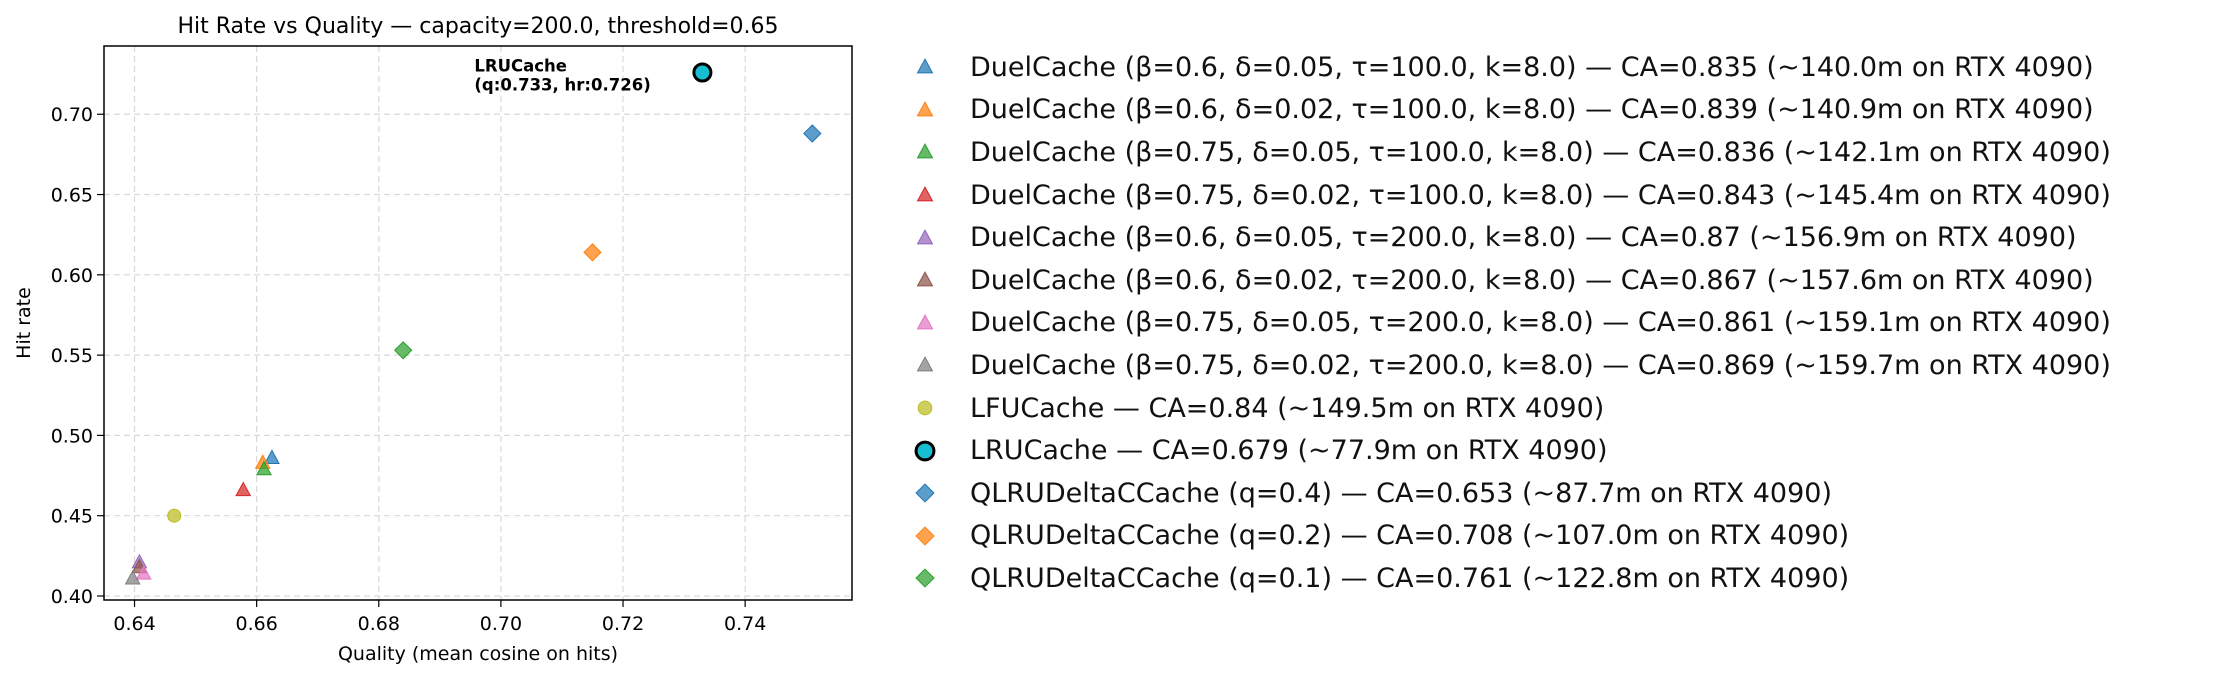 The height and width of the screenshot is (678, 2228). Describe the element at coordinates (1289, 451) in the screenshot. I see `legend-label: LRUCache — CA=0.679 (~77.9m on RTX 4090)` at that location.